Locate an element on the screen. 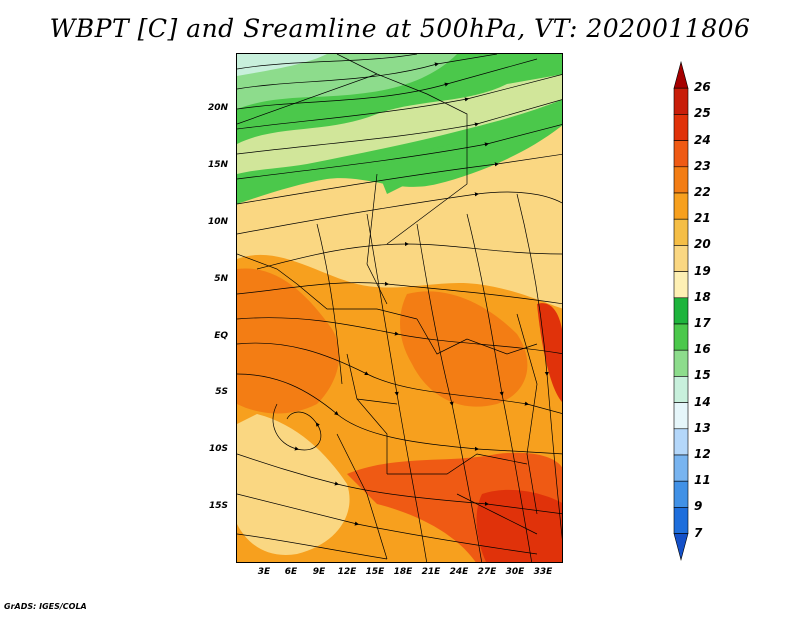 This screenshot has height=618, width=800. colorbar-label: 20 is located at coordinates (702, 244).